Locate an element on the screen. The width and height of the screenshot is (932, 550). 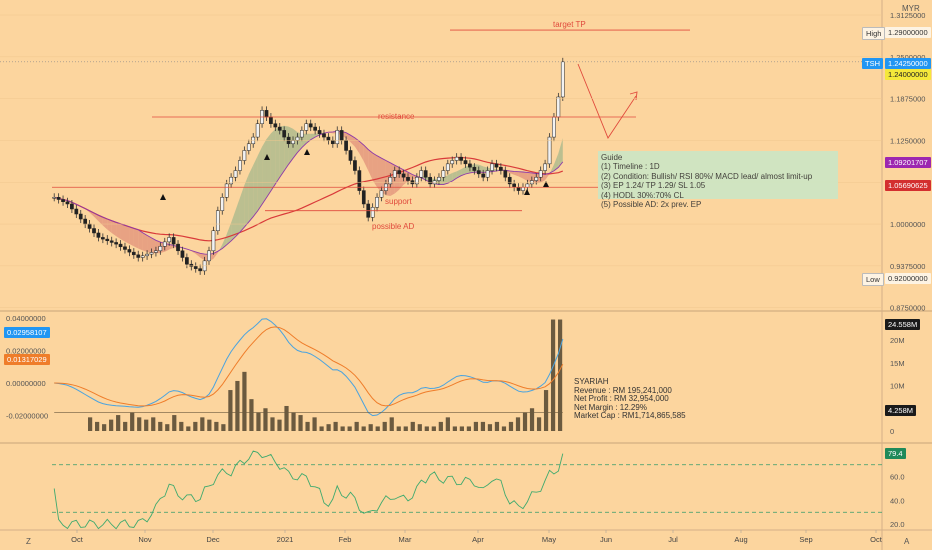
buy-signal-marker is located at coordinates (307, 152).